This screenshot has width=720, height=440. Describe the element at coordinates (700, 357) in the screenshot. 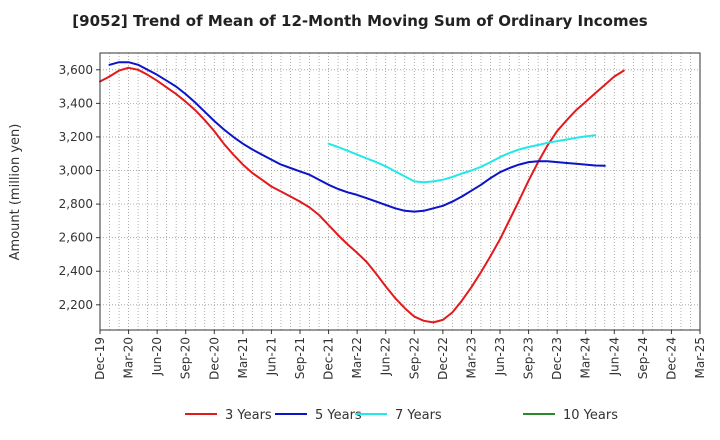

I see `x-tick-label: Mar-25` at that location.